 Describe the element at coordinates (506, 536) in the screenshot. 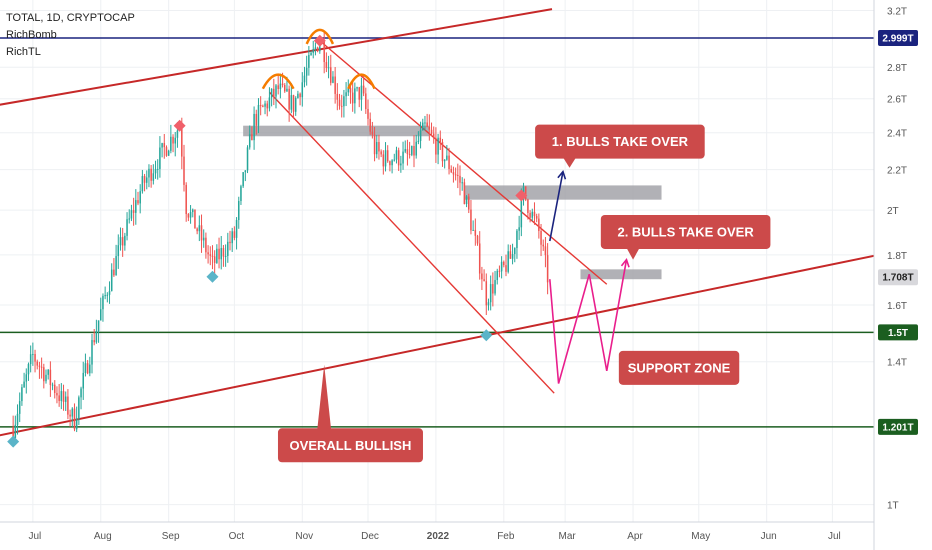

I see `time-tick-label: Feb` at that location.